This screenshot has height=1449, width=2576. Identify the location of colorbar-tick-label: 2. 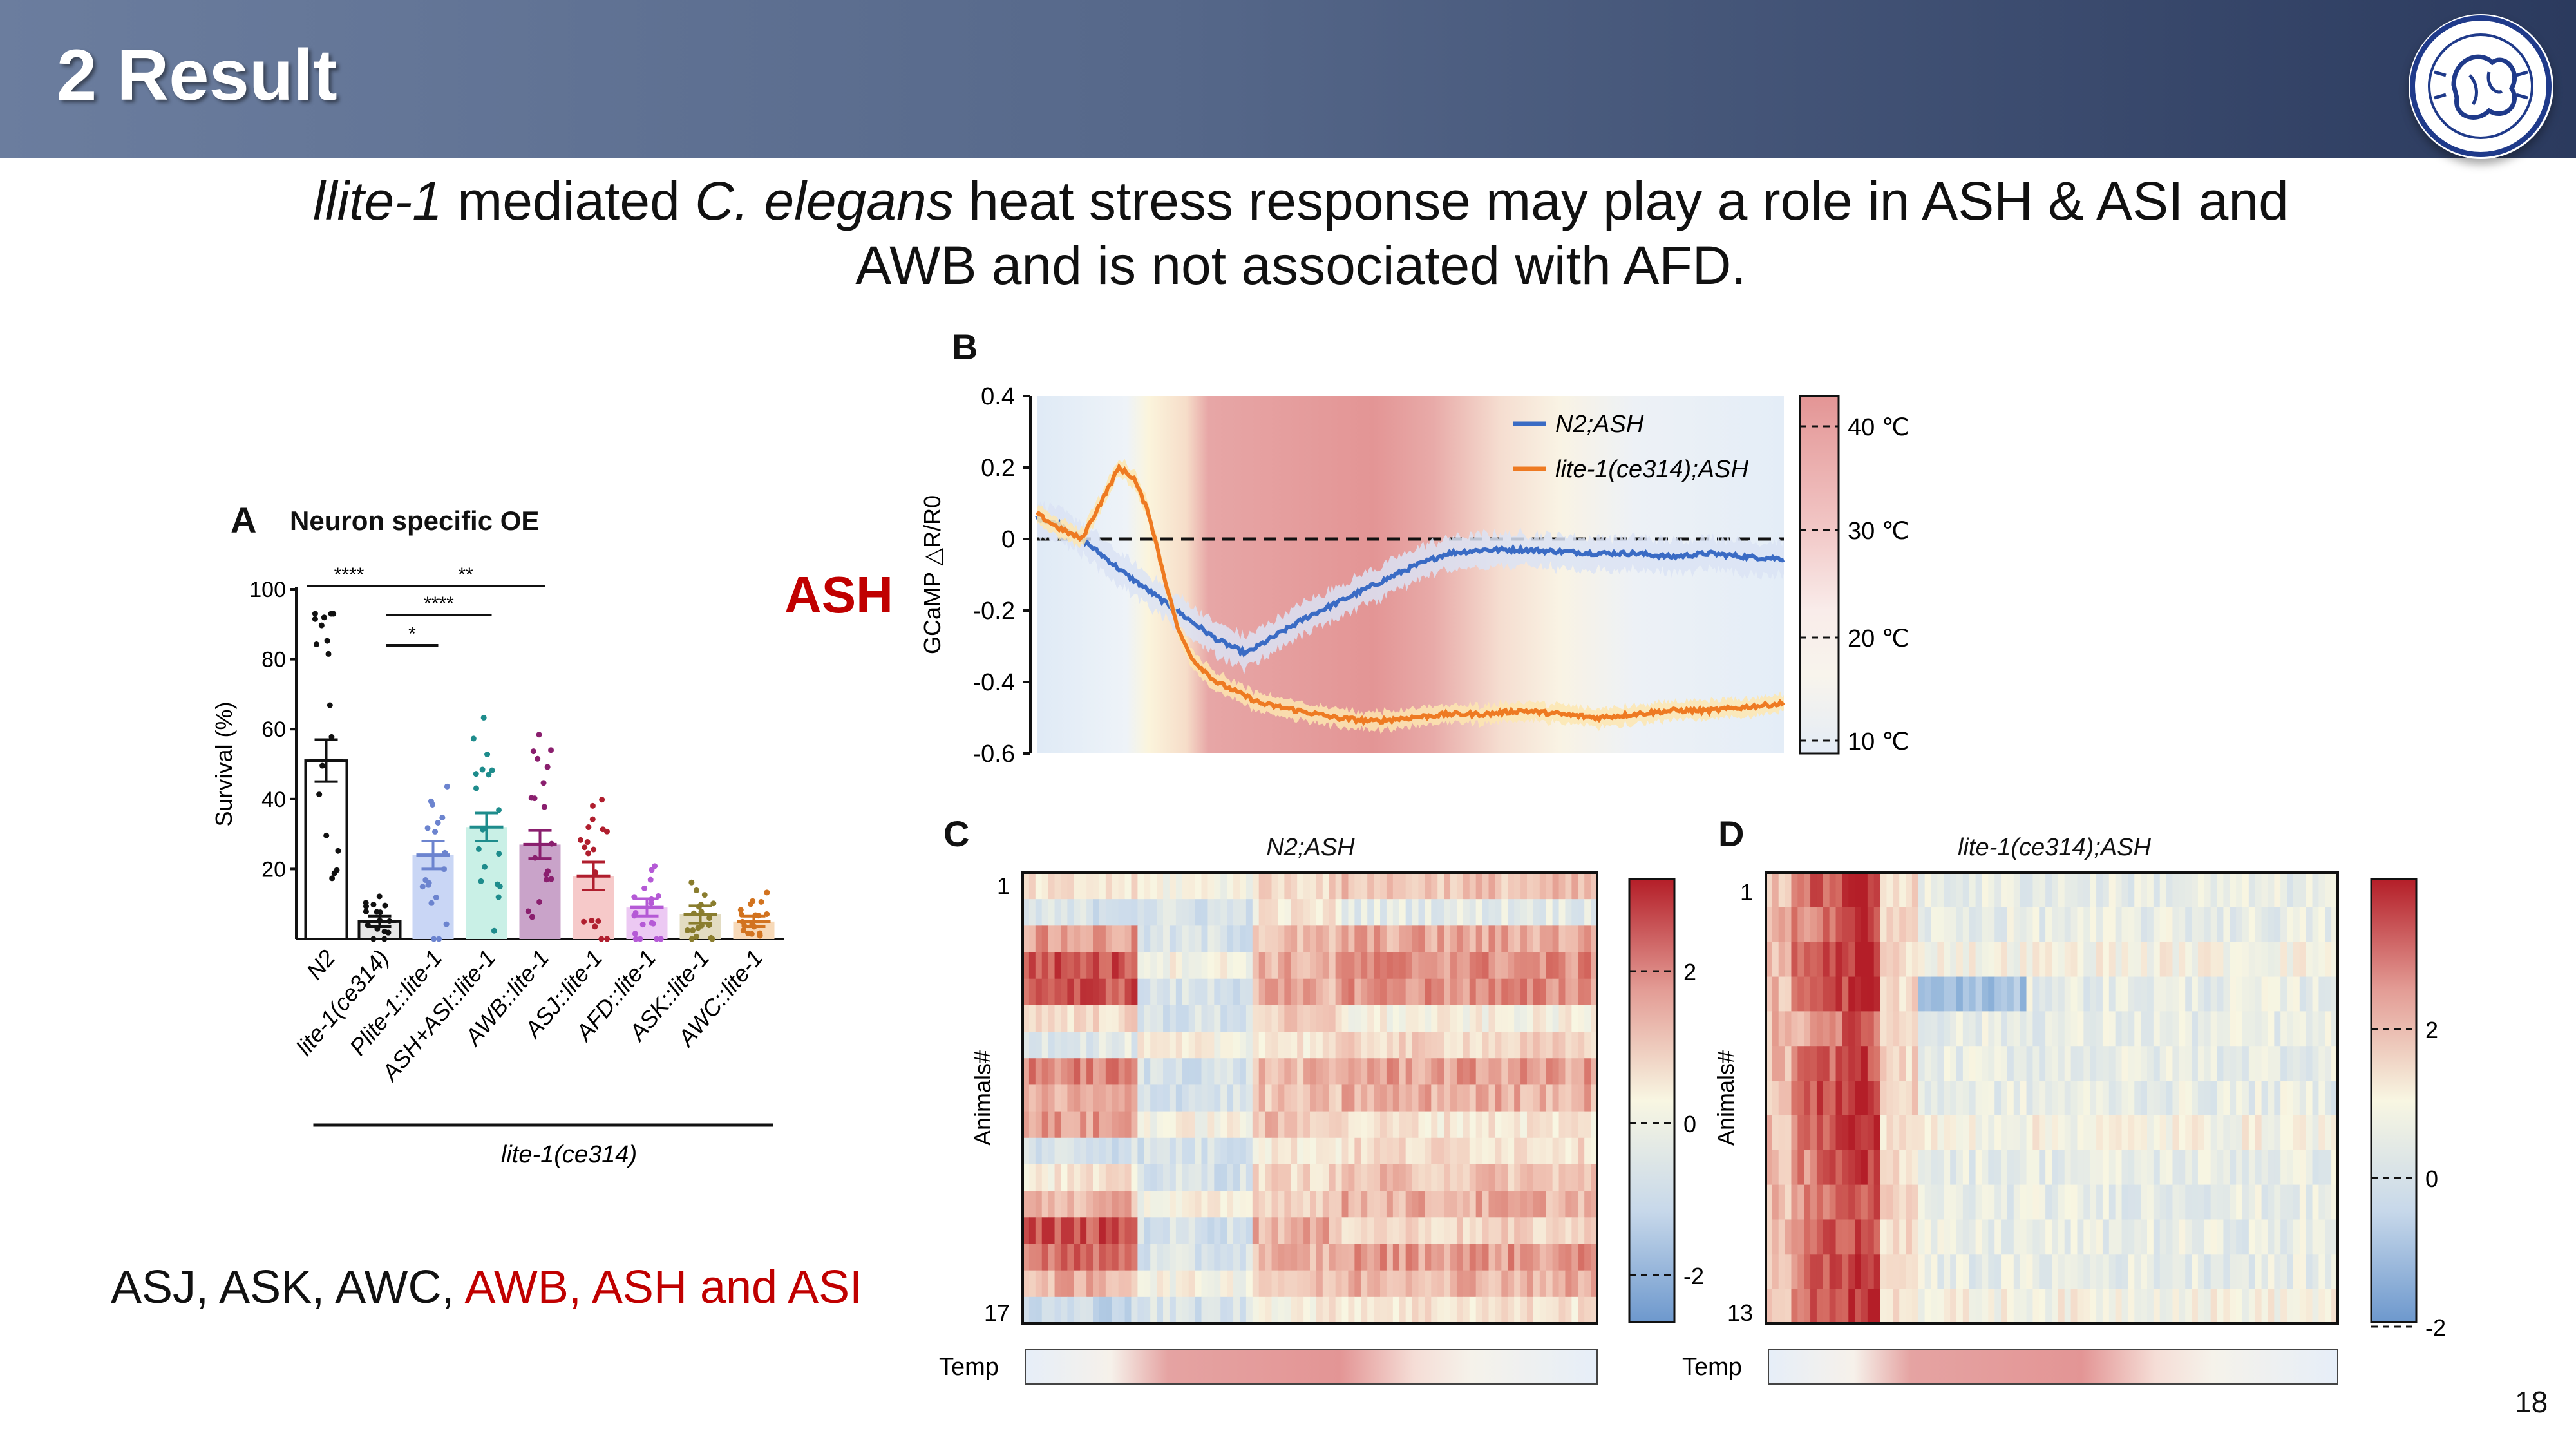
(1690, 972).